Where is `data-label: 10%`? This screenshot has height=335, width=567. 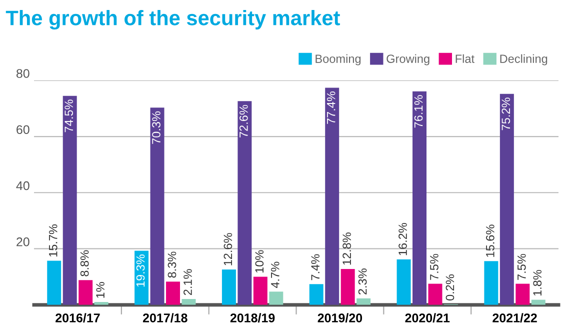
data-label: 10% is located at coordinates (259, 261).